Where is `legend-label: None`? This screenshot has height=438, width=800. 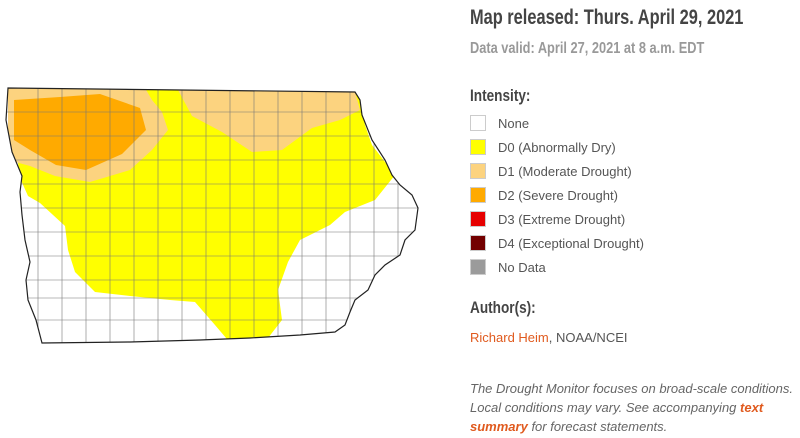 legend-label: None is located at coordinates (514, 123).